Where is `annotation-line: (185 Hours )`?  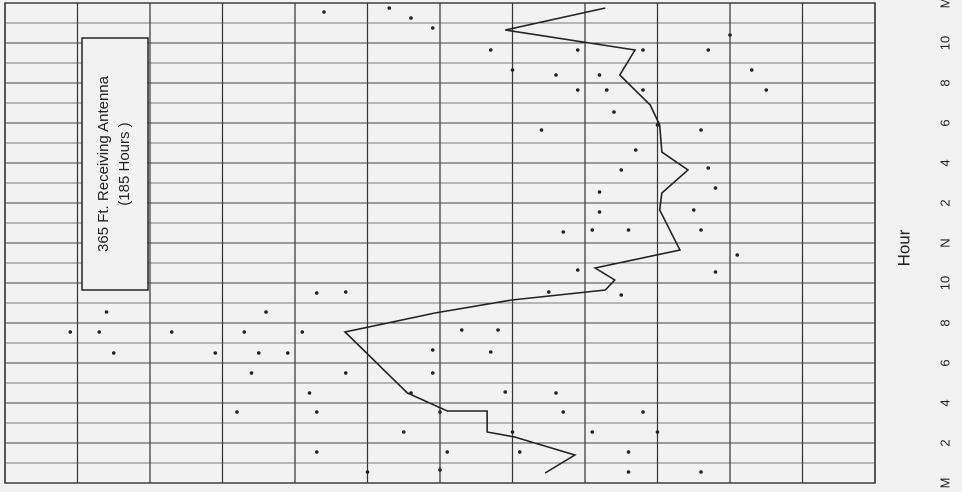 annotation-line: (185 Hours ) is located at coordinates (124, 163).